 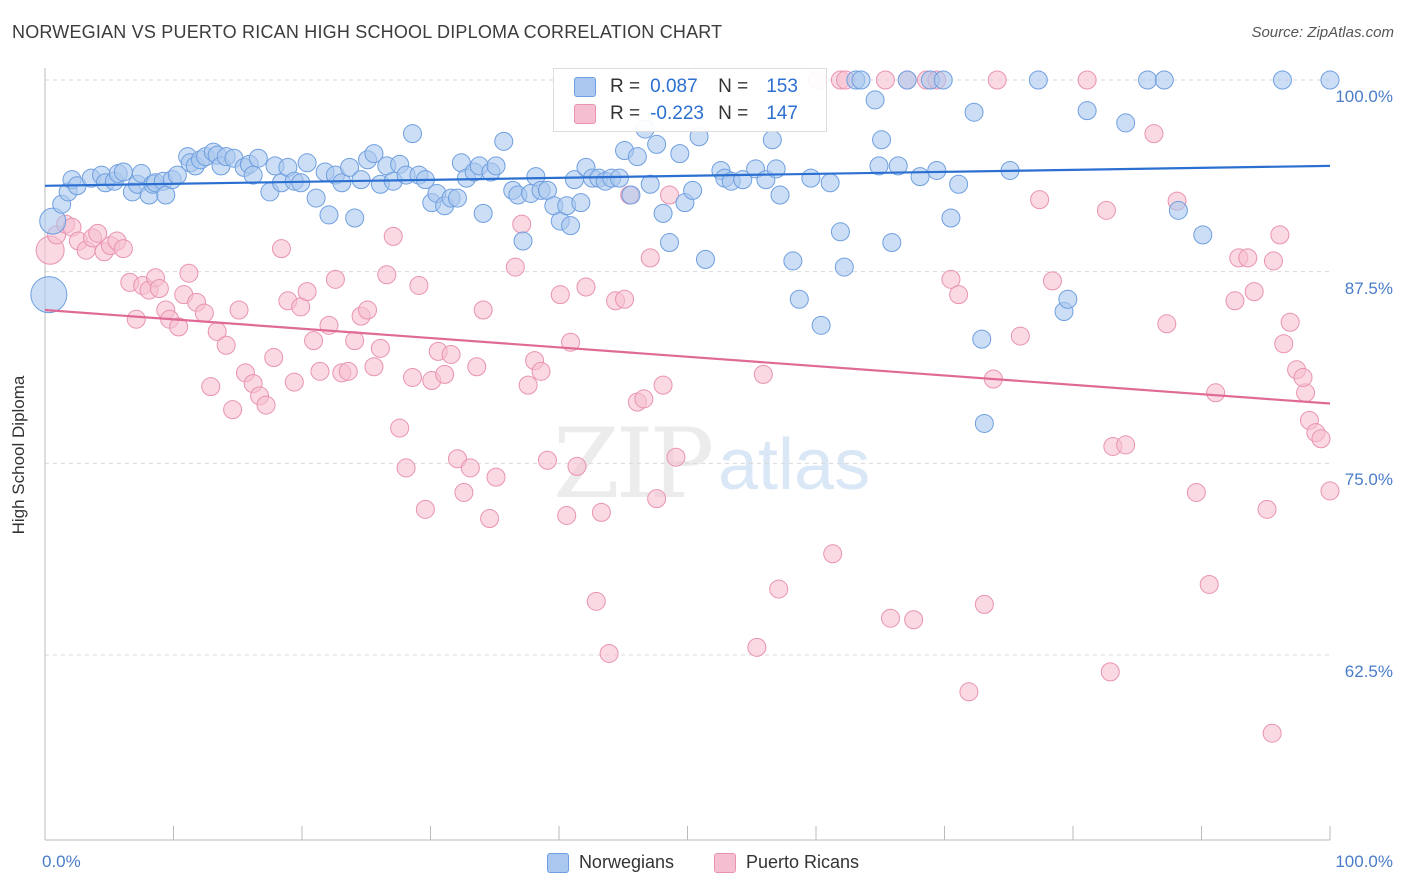 I want to click on legend-item-puerto-ricans: Puerto Ricans, so click(x=786, y=862).